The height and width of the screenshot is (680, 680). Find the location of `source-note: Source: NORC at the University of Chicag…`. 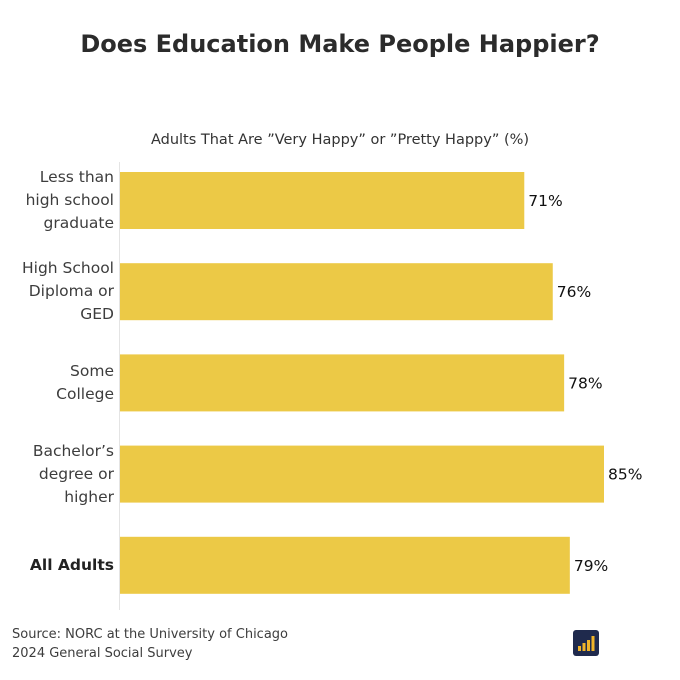

source-note: Source: NORC at the University of Chicag… is located at coordinates (150, 644).